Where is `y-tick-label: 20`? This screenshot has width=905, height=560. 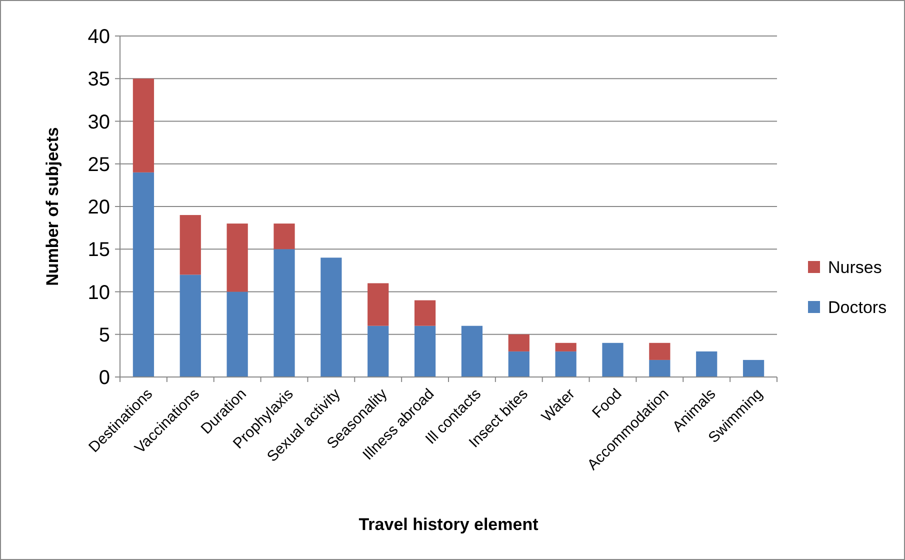 y-tick-label: 20 is located at coordinates (99, 207).